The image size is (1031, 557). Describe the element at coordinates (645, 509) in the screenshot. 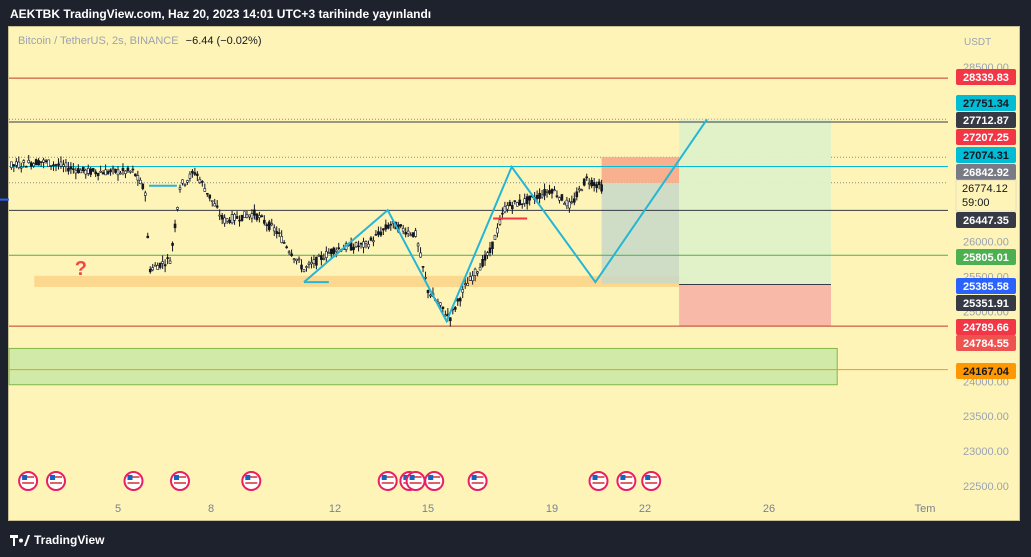

I see `time-tick-label: 22` at that location.